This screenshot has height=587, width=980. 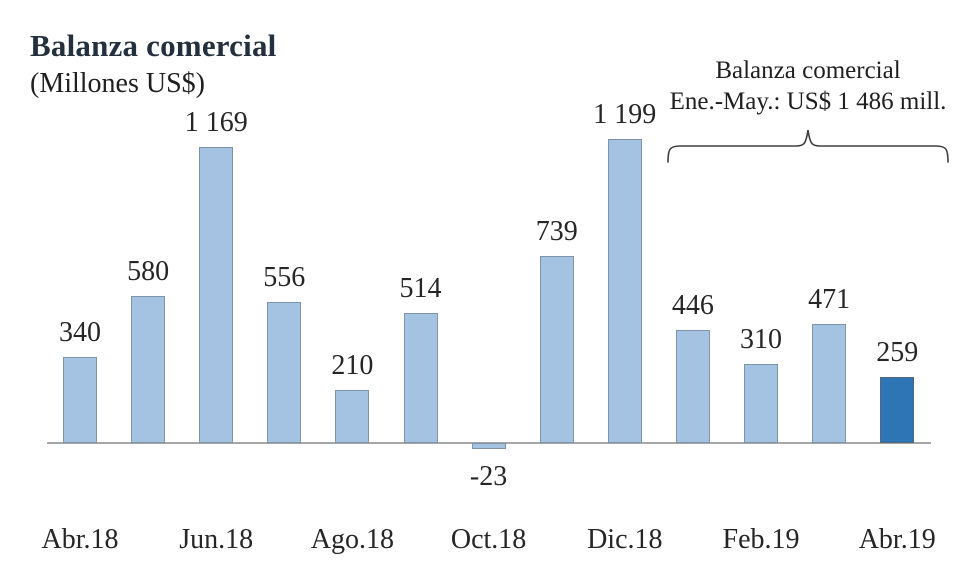 What do you see at coordinates (556, 349) in the screenshot?
I see `bar-Nov.18` at bounding box center [556, 349].